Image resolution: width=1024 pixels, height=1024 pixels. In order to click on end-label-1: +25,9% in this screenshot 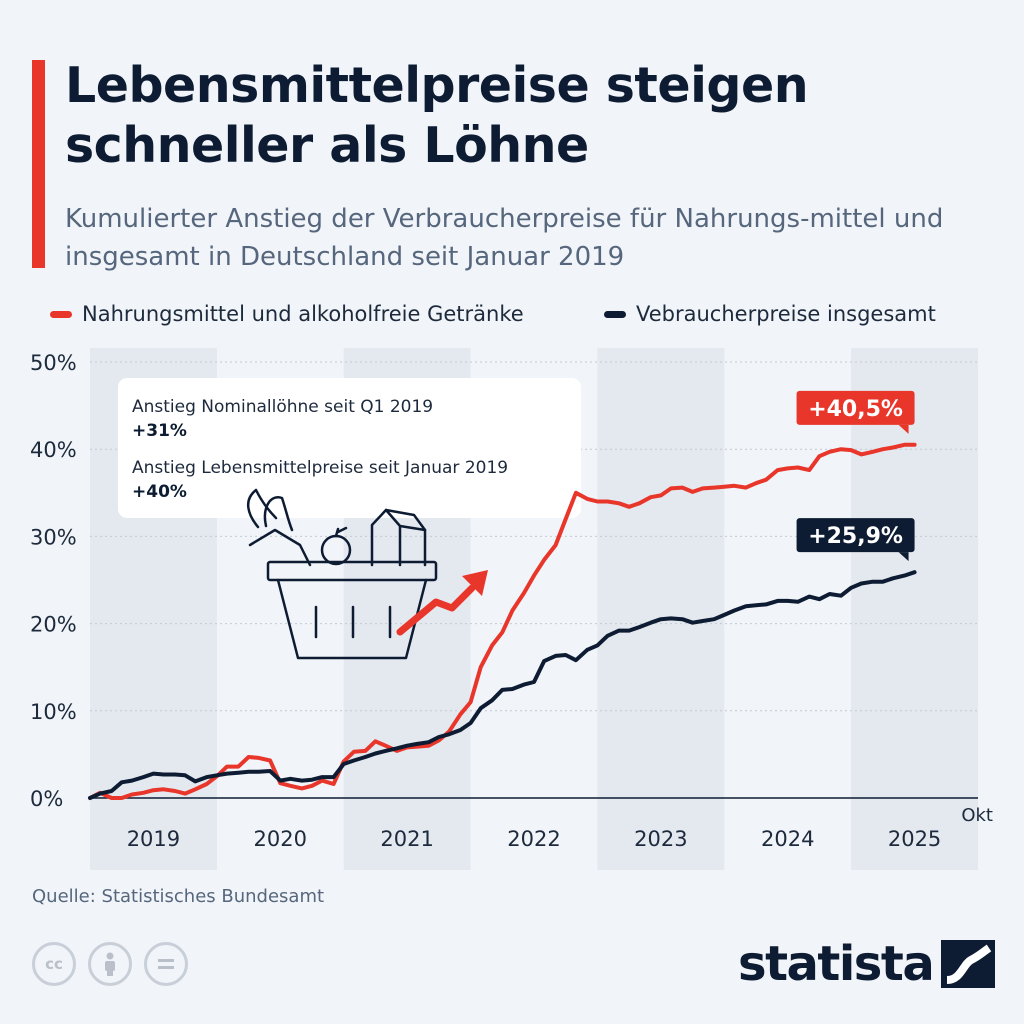, I will do `click(855, 540)`.